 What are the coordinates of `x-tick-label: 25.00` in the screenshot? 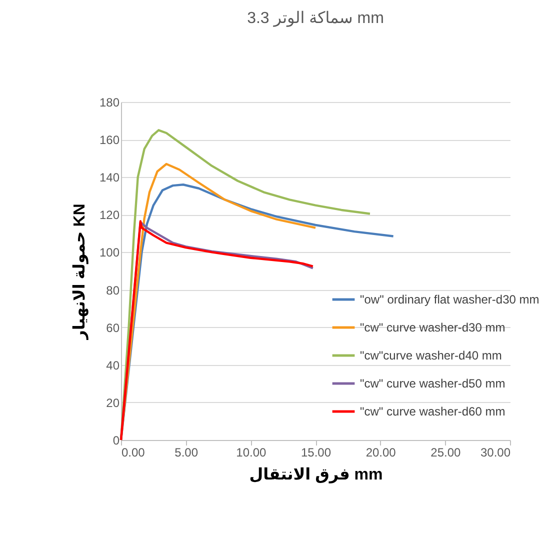 It's located at (446, 453).